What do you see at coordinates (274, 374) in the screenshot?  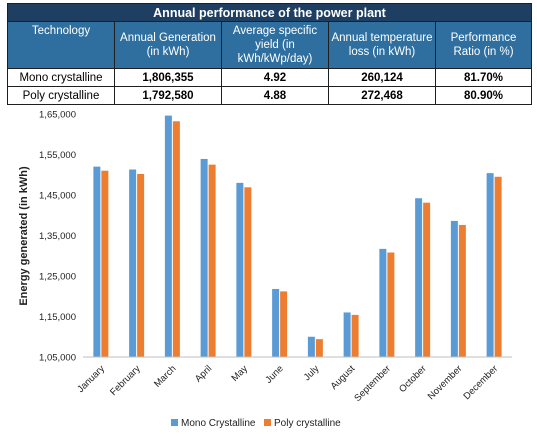 I see `x-tick-label: June` at bounding box center [274, 374].